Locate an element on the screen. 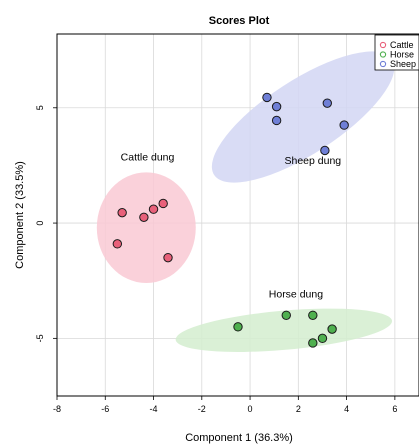 This screenshot has height=446, width=419. x-tick-label: 0 is located at coordinates (250, 409).